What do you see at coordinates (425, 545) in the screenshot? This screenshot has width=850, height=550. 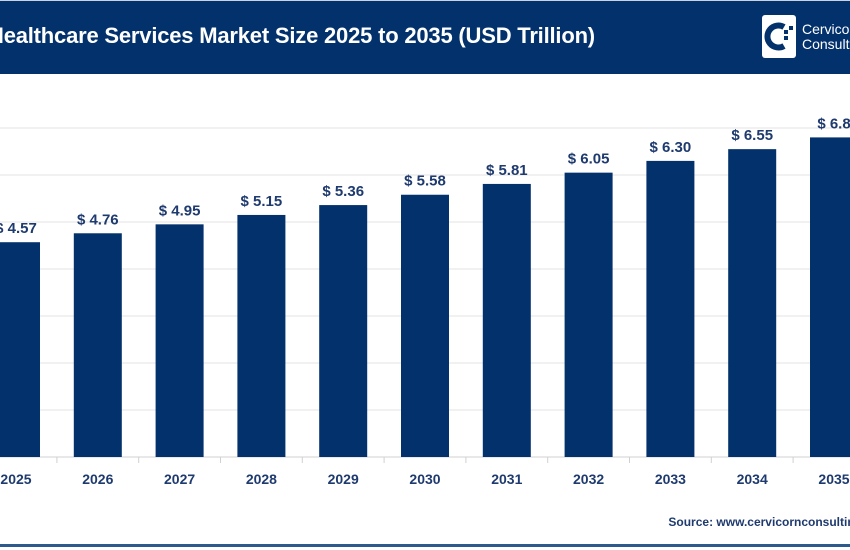 I see `bottom-divider` at bounding box center [425, 545].